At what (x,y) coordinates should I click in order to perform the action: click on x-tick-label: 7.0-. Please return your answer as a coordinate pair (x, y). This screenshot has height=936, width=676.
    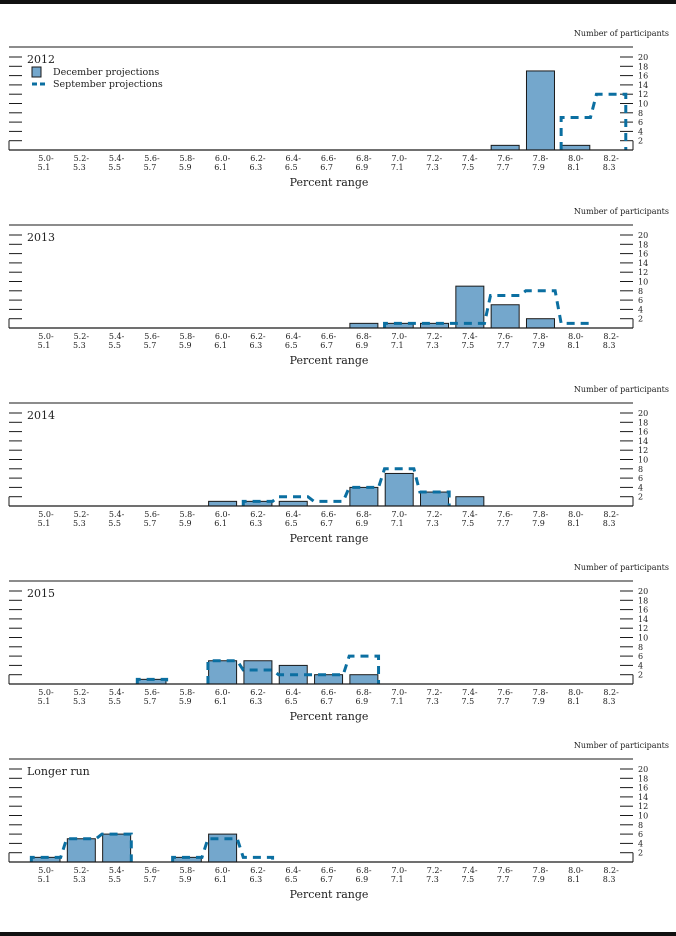
    Looking at the image, I should click on (399, 692).